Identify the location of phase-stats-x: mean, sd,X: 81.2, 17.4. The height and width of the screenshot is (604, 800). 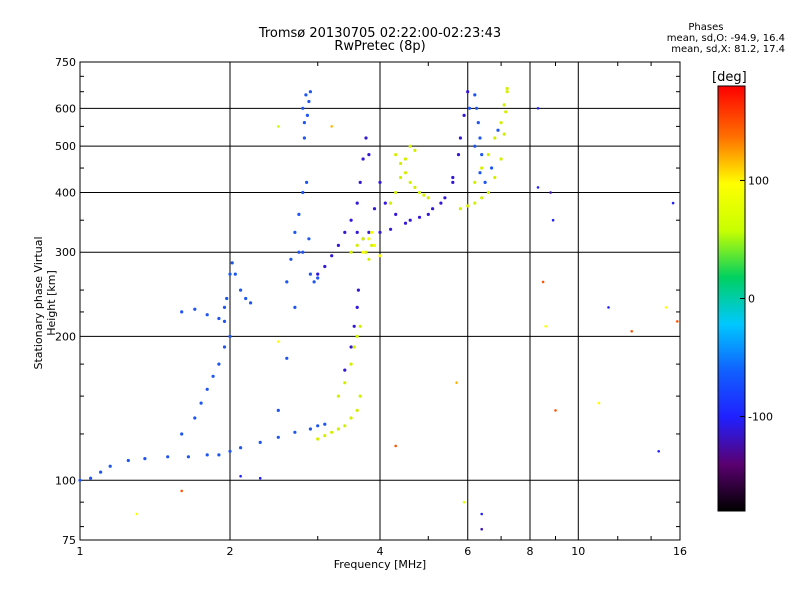
(728, 49).